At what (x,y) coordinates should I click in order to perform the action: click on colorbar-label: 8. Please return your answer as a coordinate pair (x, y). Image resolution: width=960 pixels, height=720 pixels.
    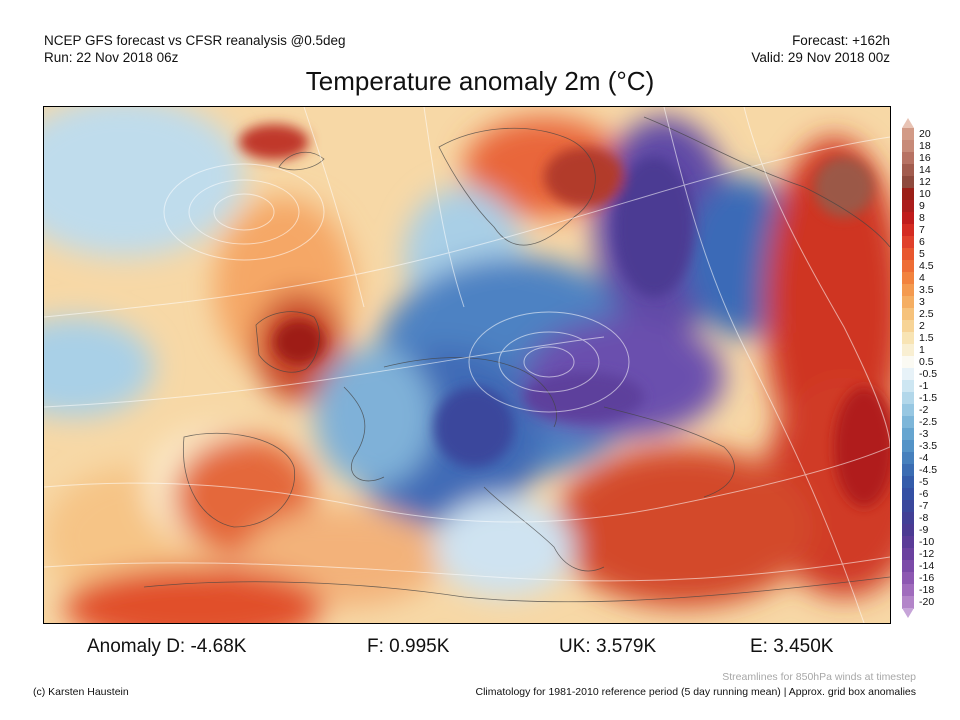
    Looking at the image, I should click on (922, 217).